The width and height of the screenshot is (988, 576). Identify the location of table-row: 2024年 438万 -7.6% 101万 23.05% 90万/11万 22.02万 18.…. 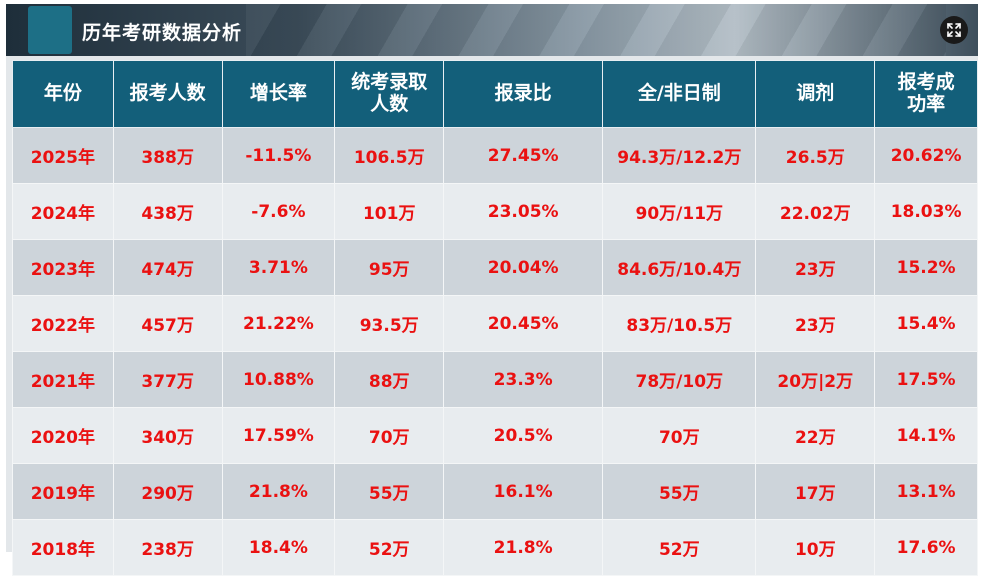
(495, 211).